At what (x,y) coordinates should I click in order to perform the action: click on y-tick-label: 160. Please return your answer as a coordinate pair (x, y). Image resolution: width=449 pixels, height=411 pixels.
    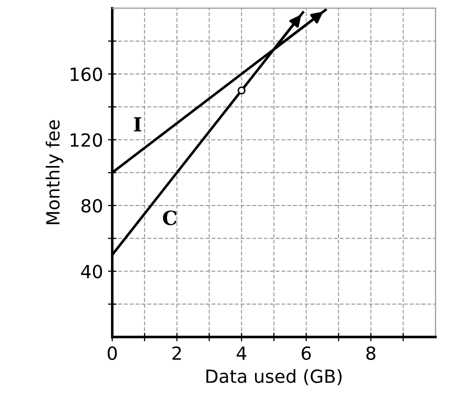
    Looking at the image, I should click on (86, 74).